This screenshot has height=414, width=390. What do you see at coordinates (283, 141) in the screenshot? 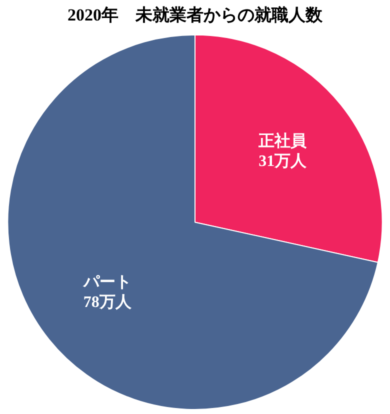
I see `slice-label: 正社員` at bounding box center [283, 141].